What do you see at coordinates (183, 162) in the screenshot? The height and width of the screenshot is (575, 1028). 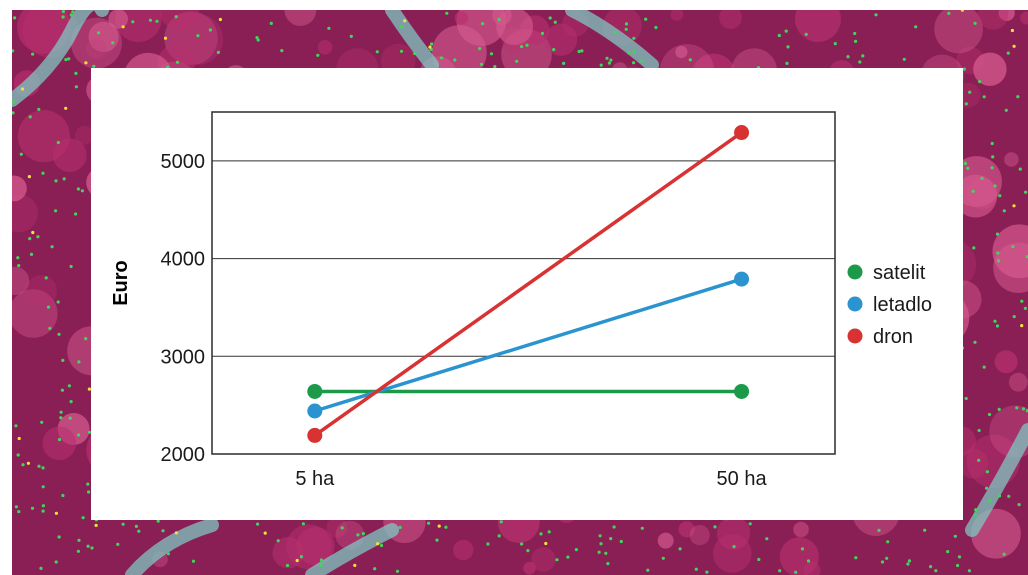 I see `y-tick-label: 5000` at bounding box center [183, 162].